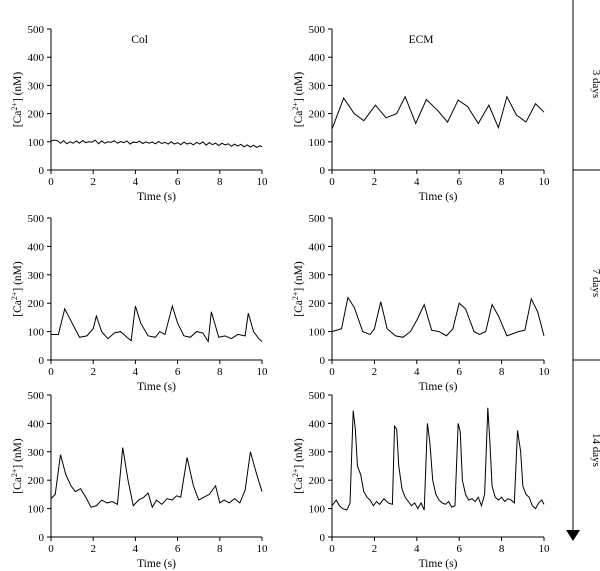 The height and width of the screenshot is (571, 600). I want to click on panel-4-x-tick-label: 10, so click(545, 372).